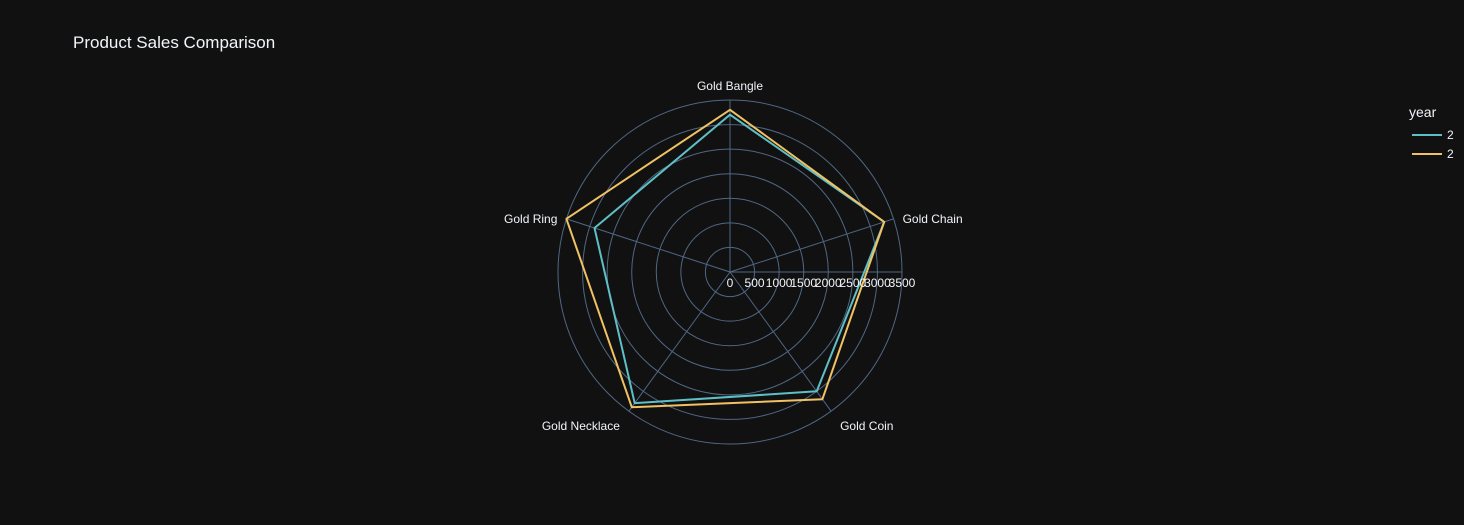 Image resolution: width=1464 pixels, height=525 pixels. Describe the element at coordinates (853, 283) in the screenshot. I see `radial-tick-label-2500: 2500` at that location.